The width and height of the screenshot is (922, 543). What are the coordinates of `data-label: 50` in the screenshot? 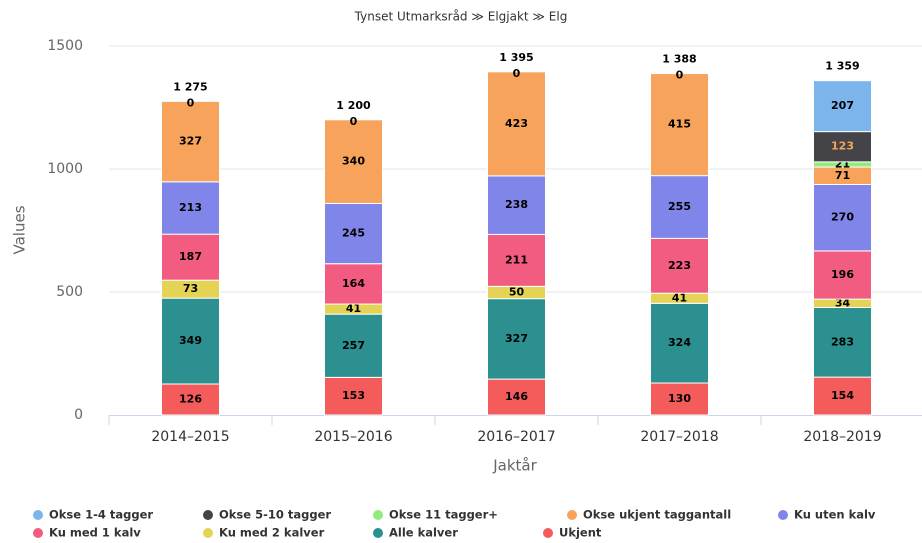 It's located at (517, 291).